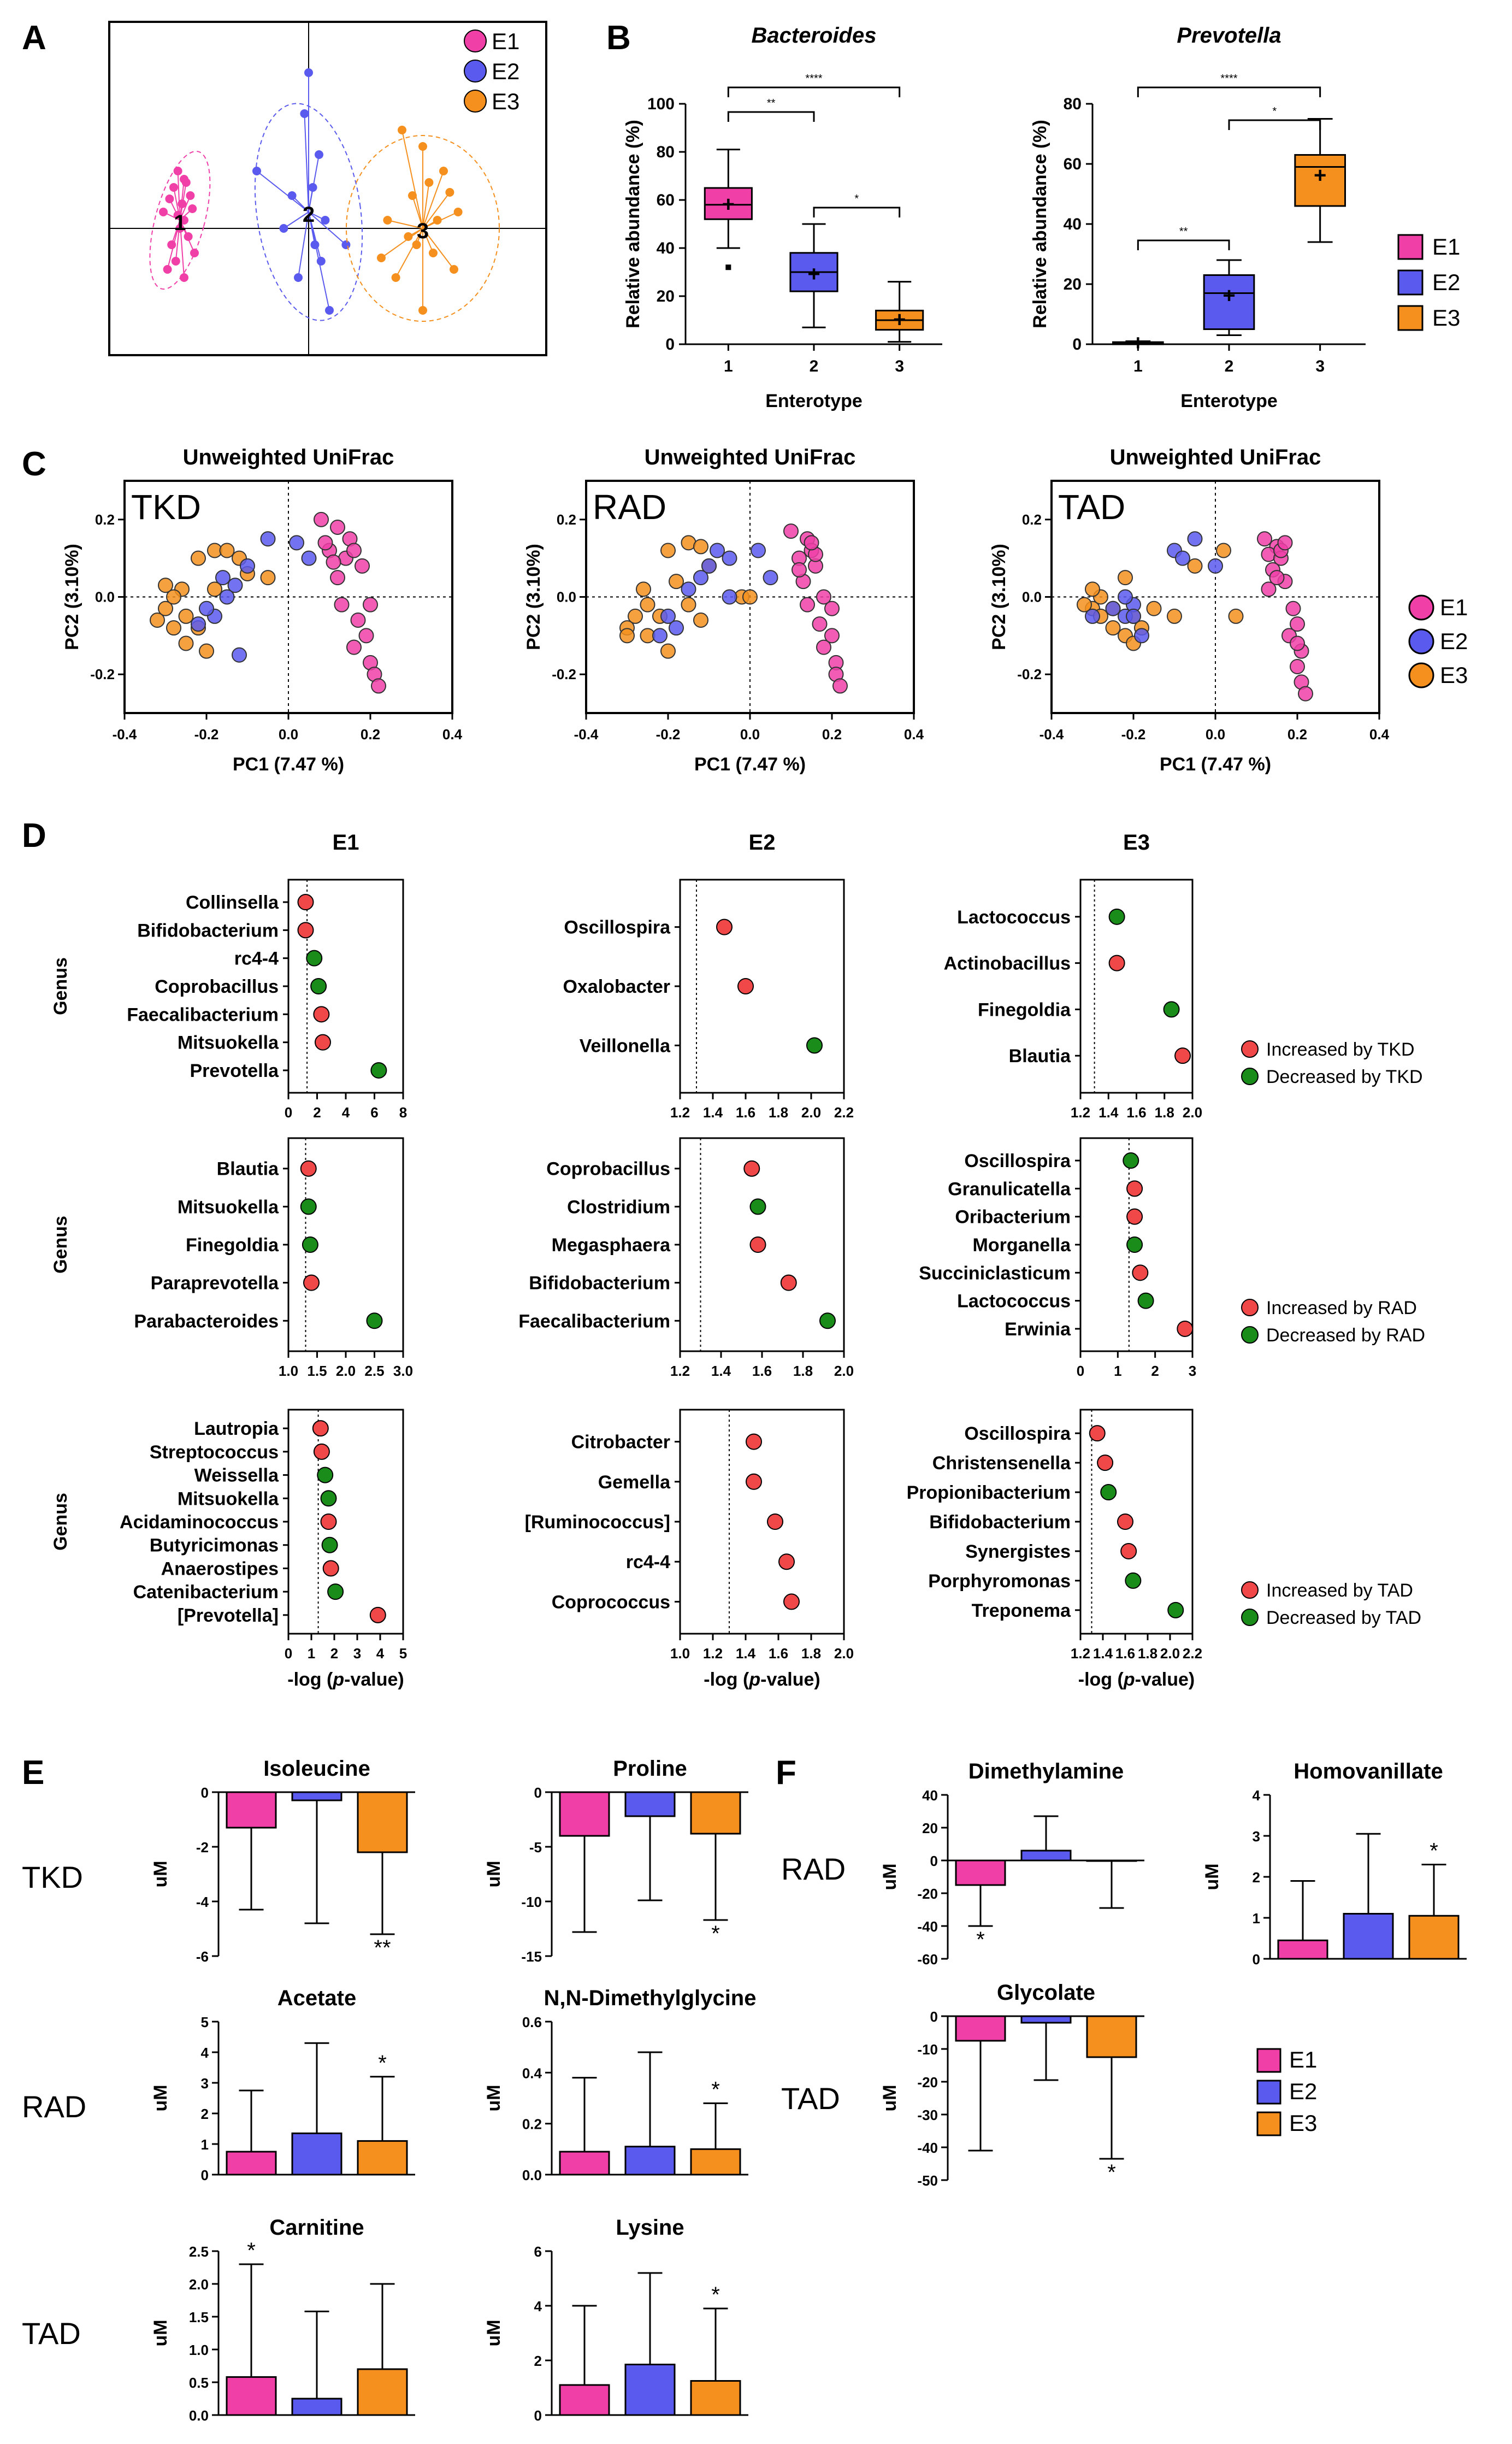  I want to click on box-title-1: Bacteroides, so click(814, 35).